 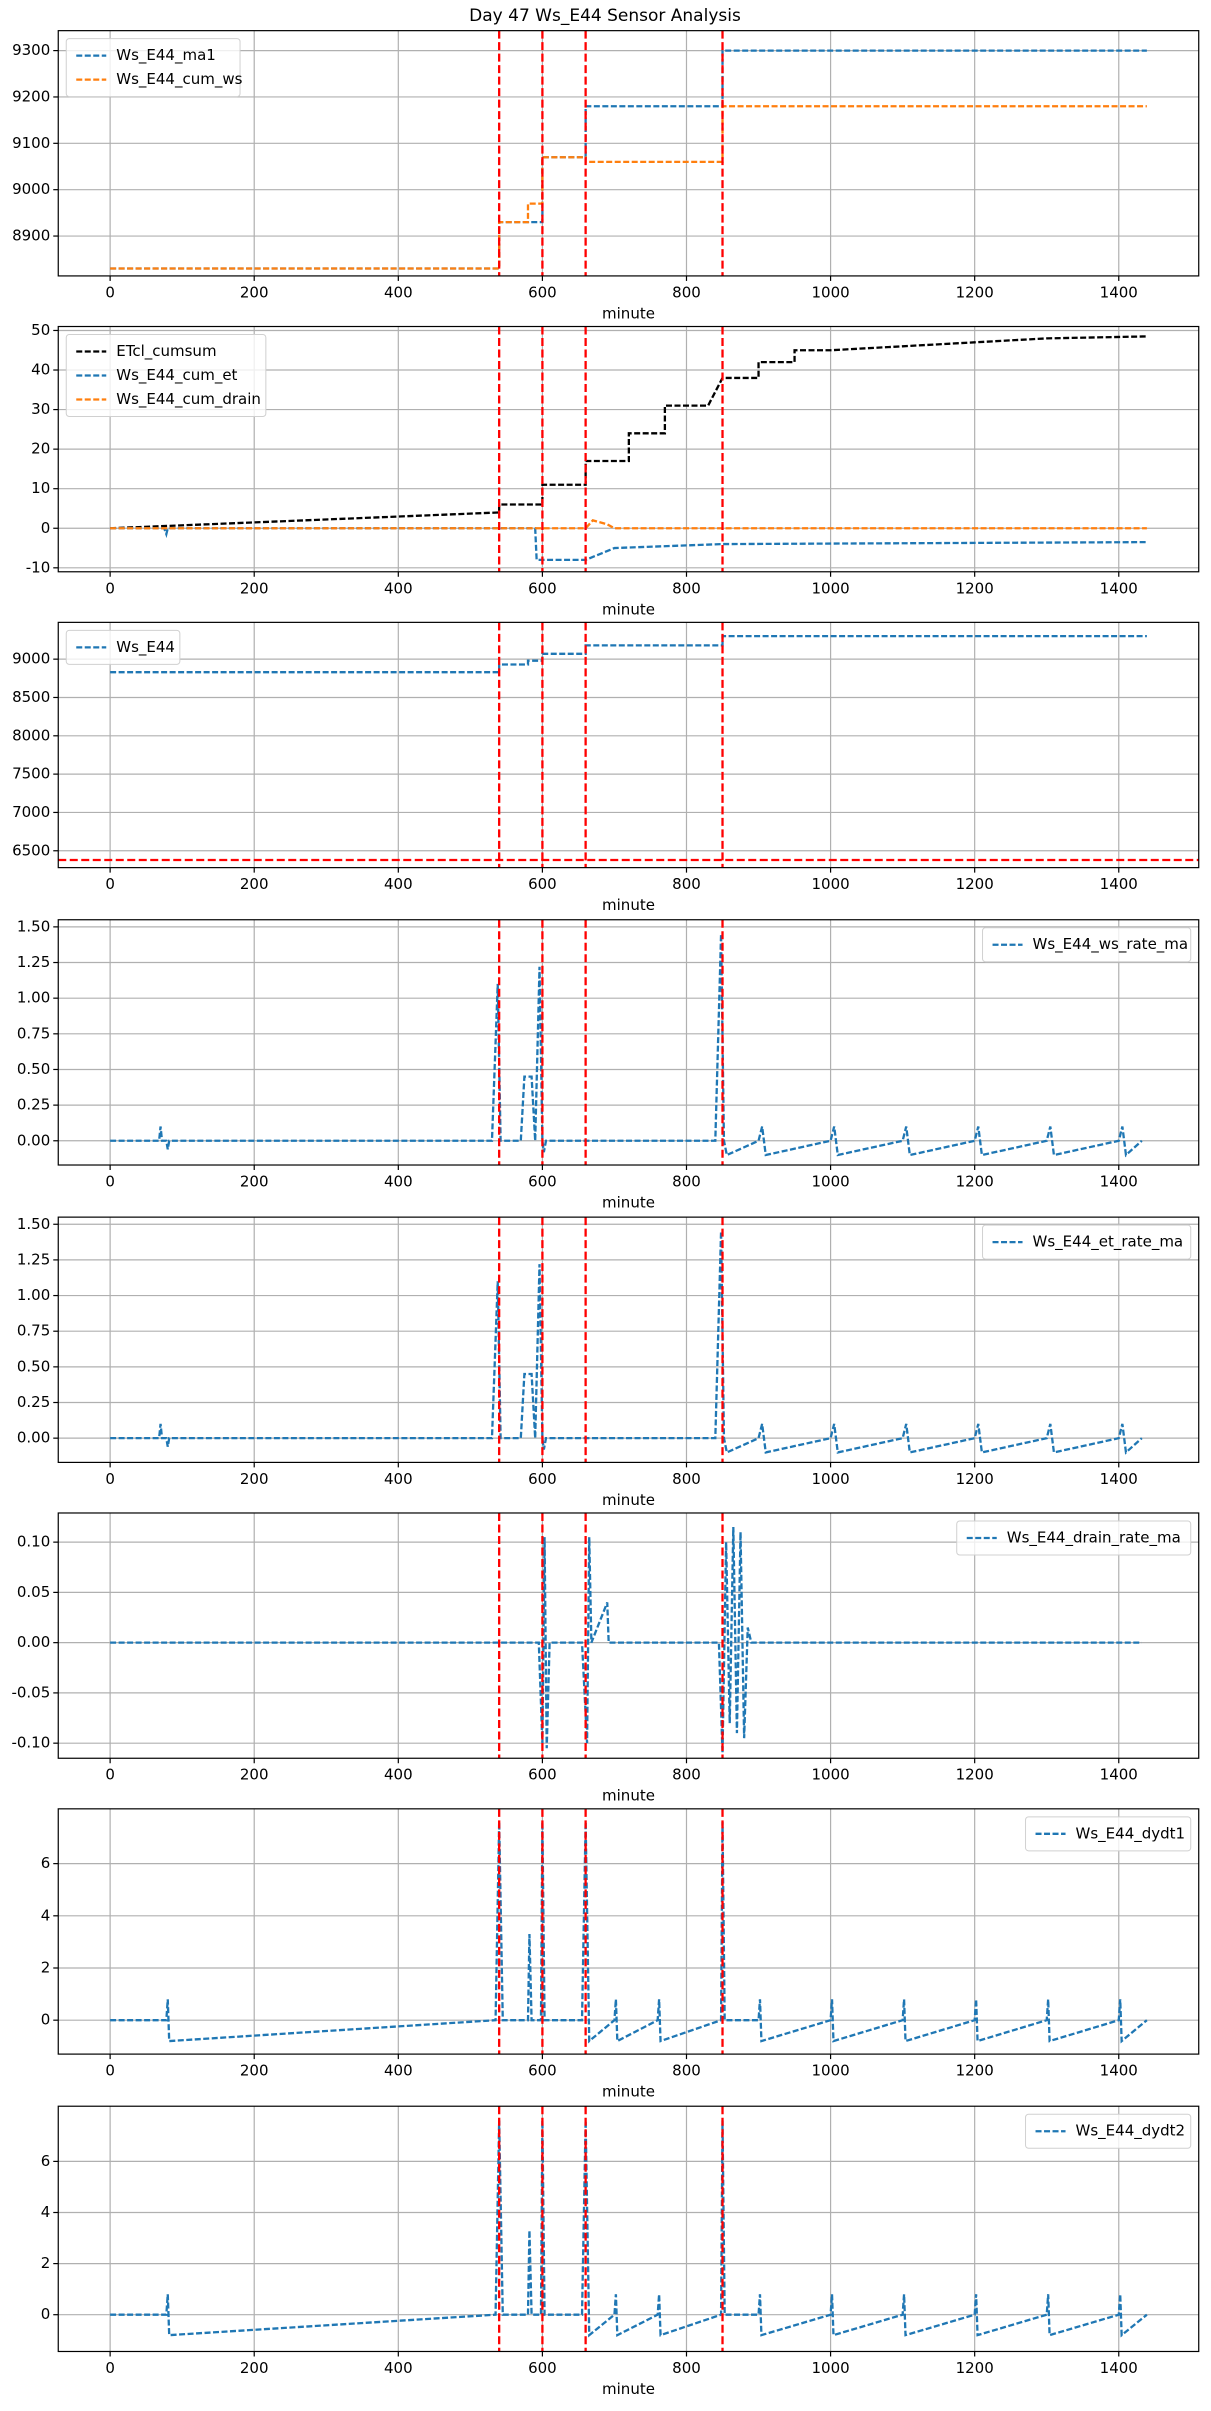 What do you see at coordinates (33, 1592) in the screenshot?
I see `y-tick-label: 0.05` at bounding box center [33, 1592].